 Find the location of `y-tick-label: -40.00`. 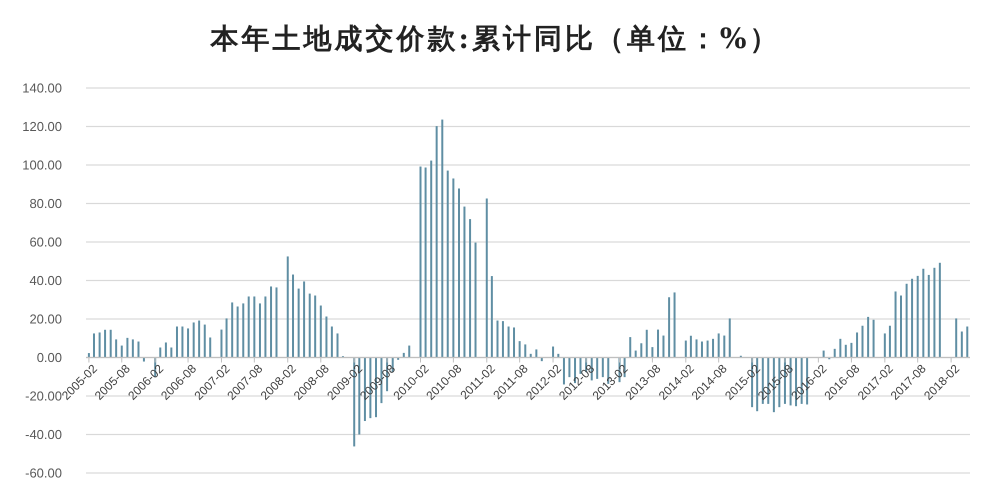

y-tick-label: -40.00 is located at coordinates (43, 434).